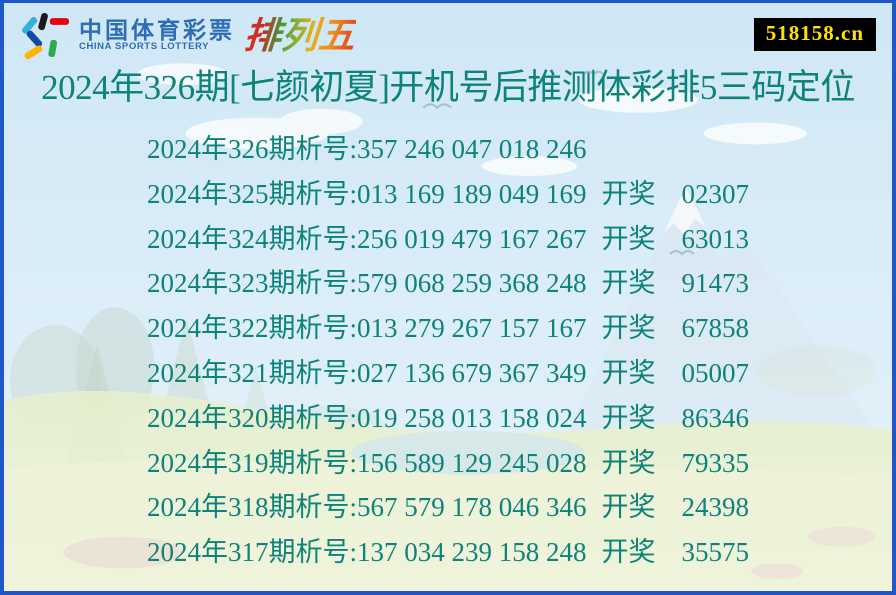  Describe the element at coordinates (252, 283) in the screenshot. I see `row-period-label: 2024年323期析号:` at that location.